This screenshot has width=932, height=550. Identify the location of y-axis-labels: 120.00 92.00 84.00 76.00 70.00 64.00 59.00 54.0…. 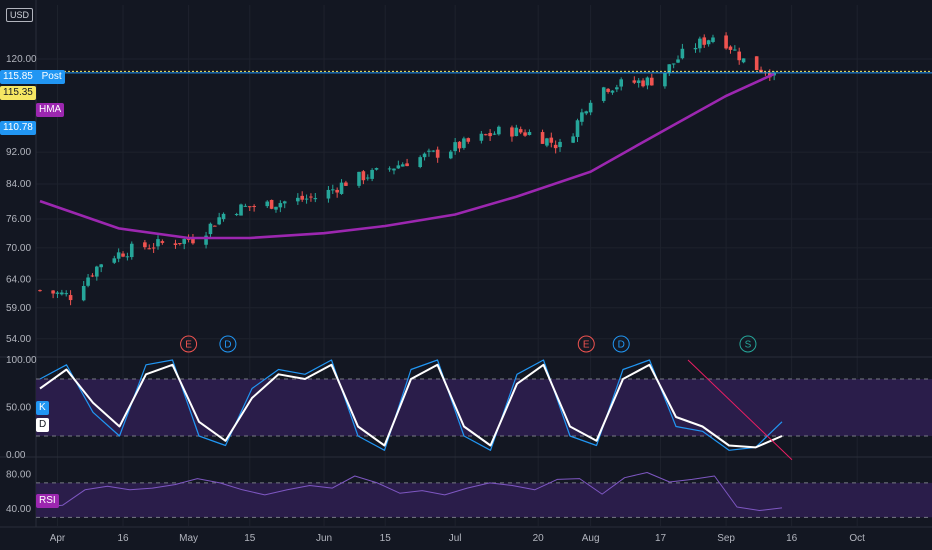
(21, 284).